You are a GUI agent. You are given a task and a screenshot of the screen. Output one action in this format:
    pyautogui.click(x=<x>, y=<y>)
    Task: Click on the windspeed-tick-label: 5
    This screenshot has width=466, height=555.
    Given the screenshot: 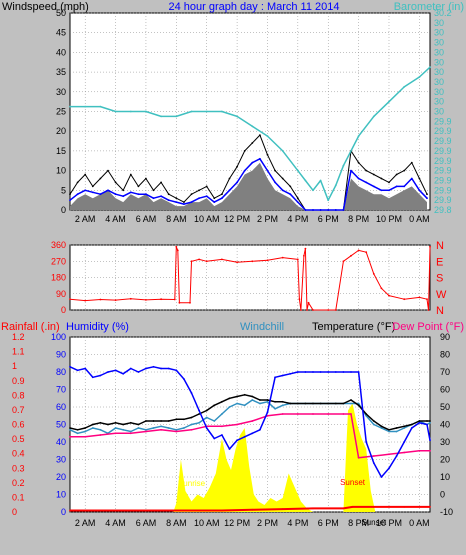 What is the action you would take?
    pyautogui.click(x=63, y=190)
    